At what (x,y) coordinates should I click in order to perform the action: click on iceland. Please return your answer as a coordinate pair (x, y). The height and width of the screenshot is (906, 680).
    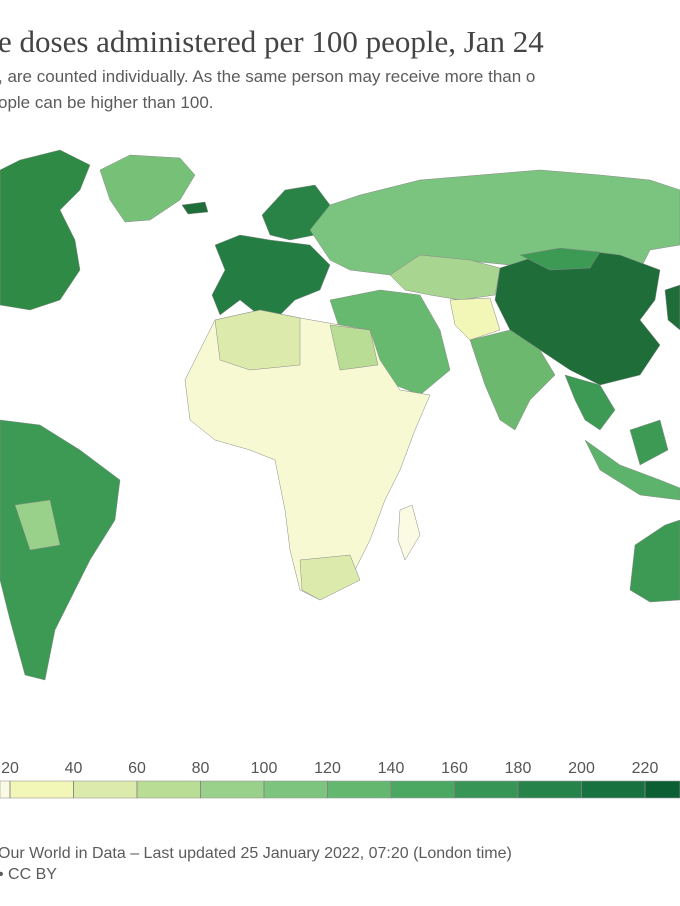
    Looking at the image, I should click on (195, 208).